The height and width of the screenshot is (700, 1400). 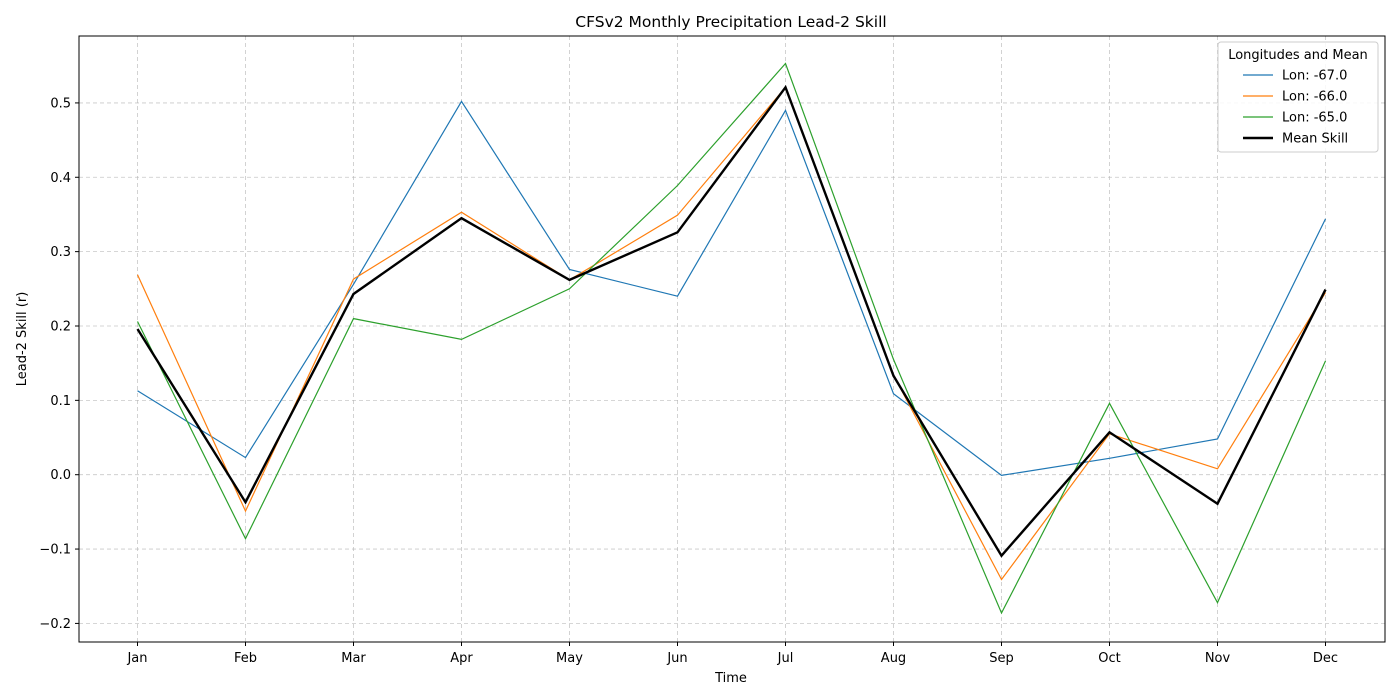 What do you see at coordinates (22, 339) in the screenshot?
I see `y-axis-label: Lead-2 Skill (r)` at bounding box center [22, 339].